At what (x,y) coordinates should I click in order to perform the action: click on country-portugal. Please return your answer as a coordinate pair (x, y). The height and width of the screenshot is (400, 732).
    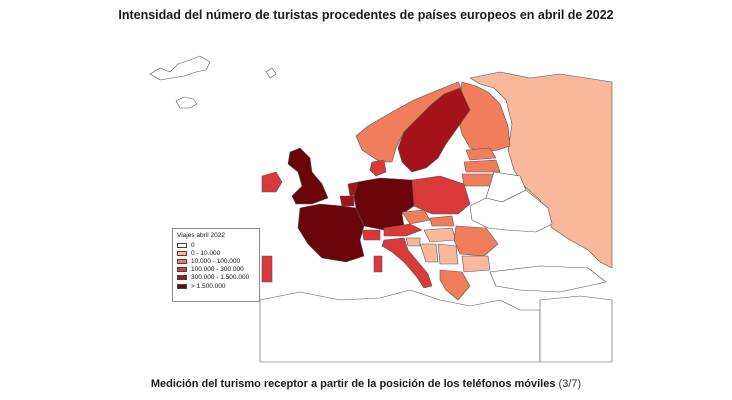
    Looking at the image, I should click on (267, 269).